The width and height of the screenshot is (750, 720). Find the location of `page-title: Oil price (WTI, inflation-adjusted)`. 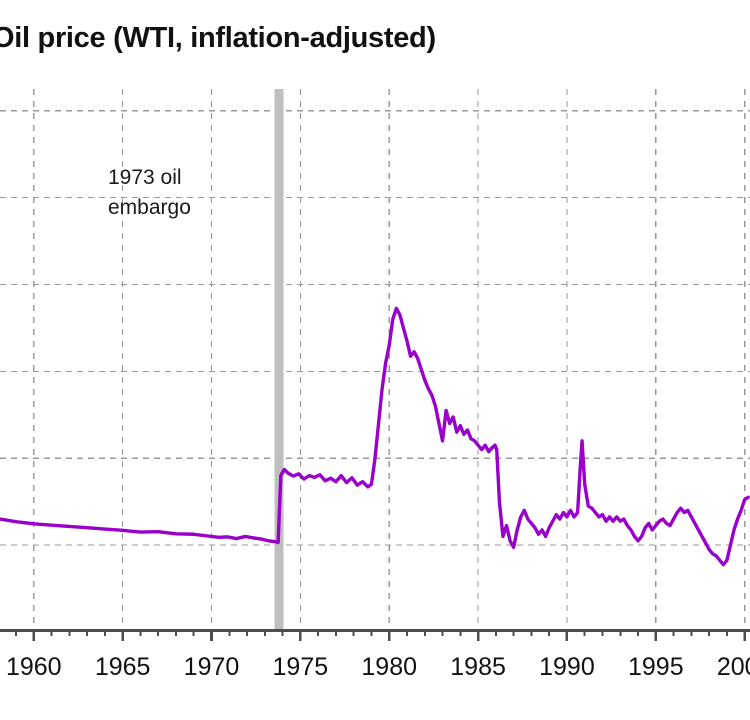

page-title: Oil price (WTI, inflation-adjusted) is located at coordinates (218, 38).